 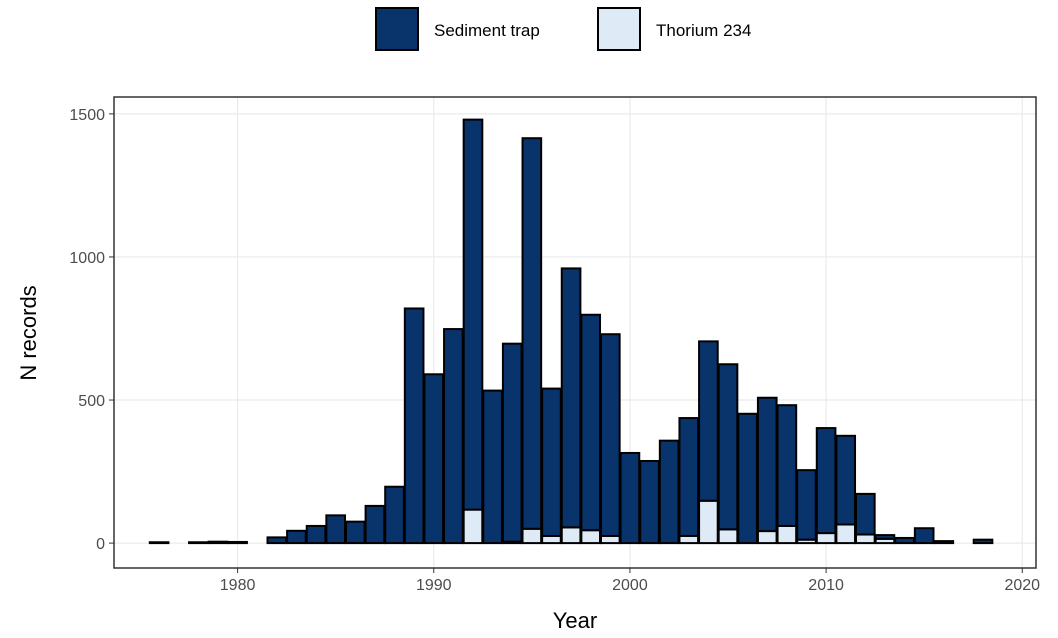 What do you see at coordinates (487, 30) in the screenshot?
I see `legend-label: Sediment trap` at bounding box center [487, 30].